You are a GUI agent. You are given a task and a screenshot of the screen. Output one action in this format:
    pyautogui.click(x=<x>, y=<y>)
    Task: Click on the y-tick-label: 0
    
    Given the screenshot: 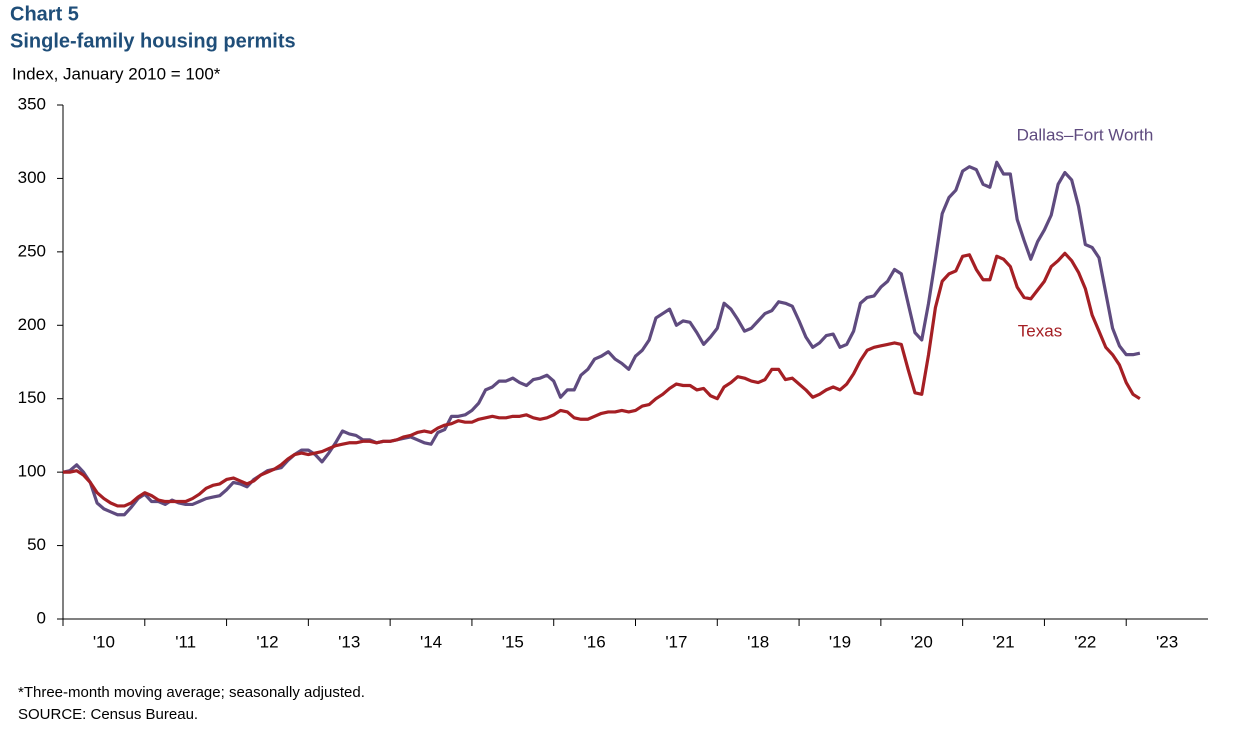 What is the action you would take?
    pyautogui.click(x=41, y=617)
    